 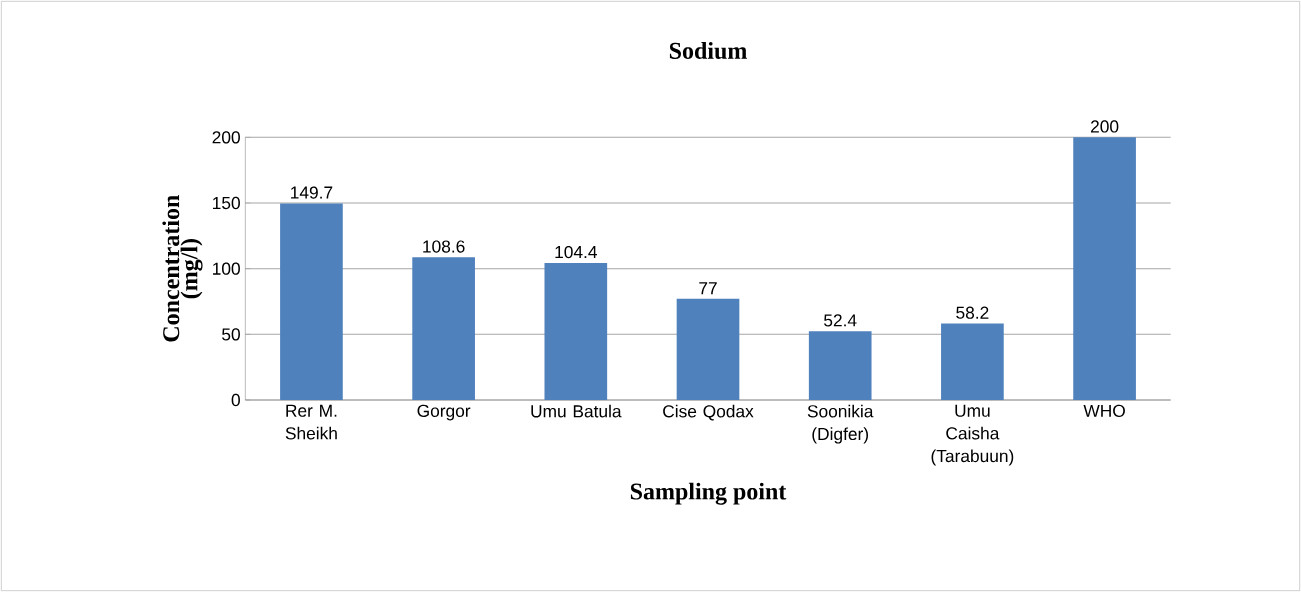 What do you see at coordinates (972, 312) in the screenshot?
I see `data-label: 58.2` at bounding box center [972, 312].